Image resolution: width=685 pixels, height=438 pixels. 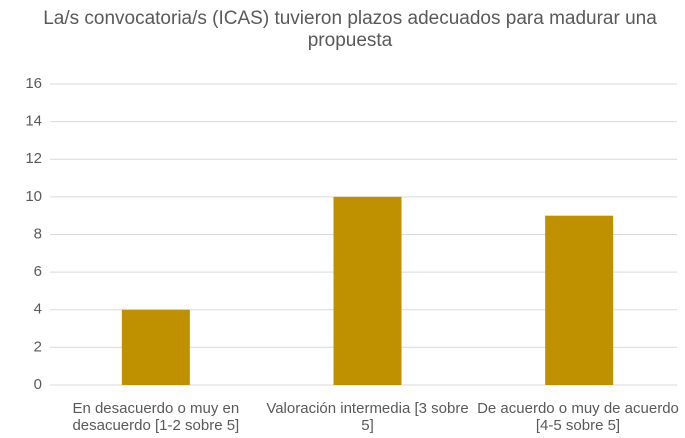 I want to click on y-tick-label: 4, so click(x=38, y=309).